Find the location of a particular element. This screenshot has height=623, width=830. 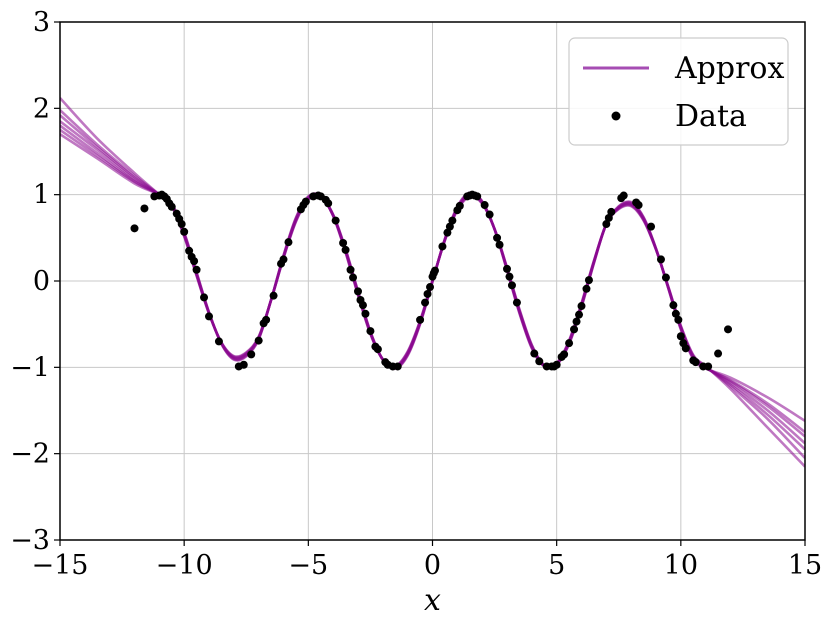

y-tick-label: −2 is located at coordinates (30, 454).